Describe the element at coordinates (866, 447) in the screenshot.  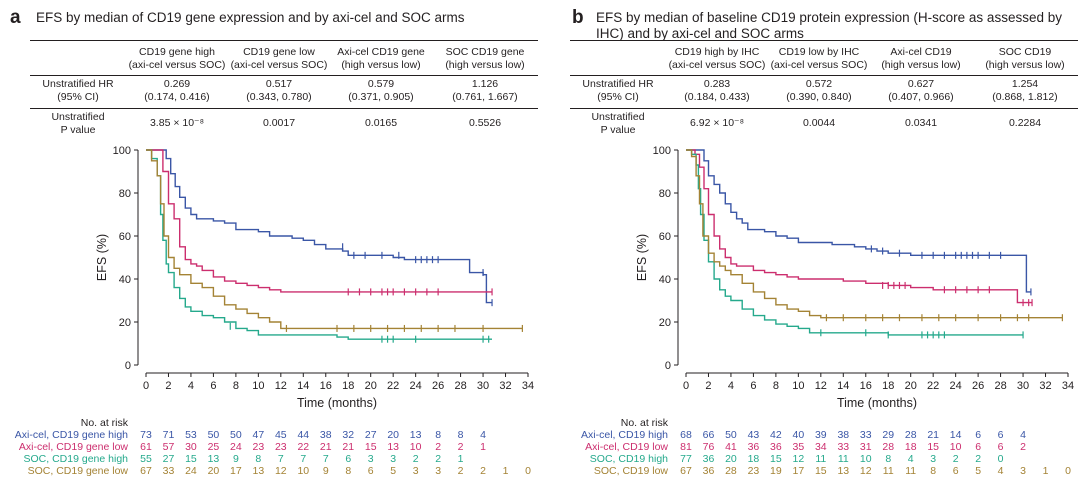
I see `risk-count: 31` at that location.